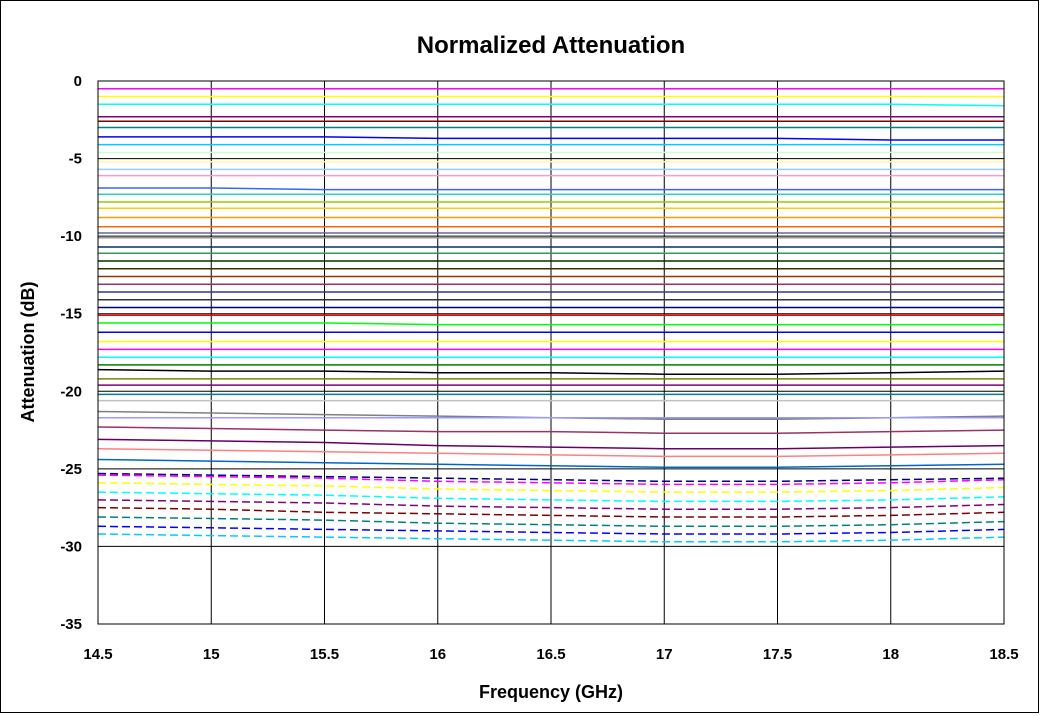 The width and height of the screenshot is (1042, 716). I want to click on x-tick-label: 18.5, so click(1003, 654).